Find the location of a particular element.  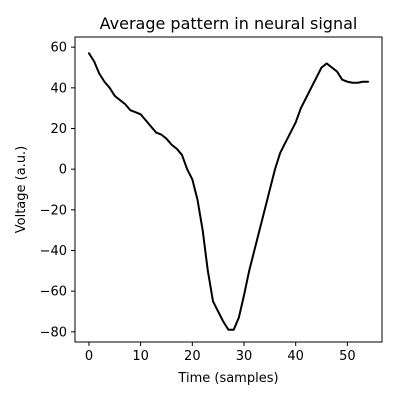

y-tick-label: −80 is located at coordinates (53, 332).